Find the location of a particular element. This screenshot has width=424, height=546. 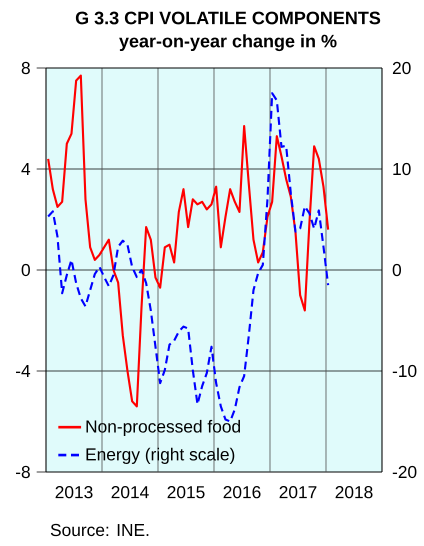

y2-tick-label: -20 is located at coordinates (404, 472).